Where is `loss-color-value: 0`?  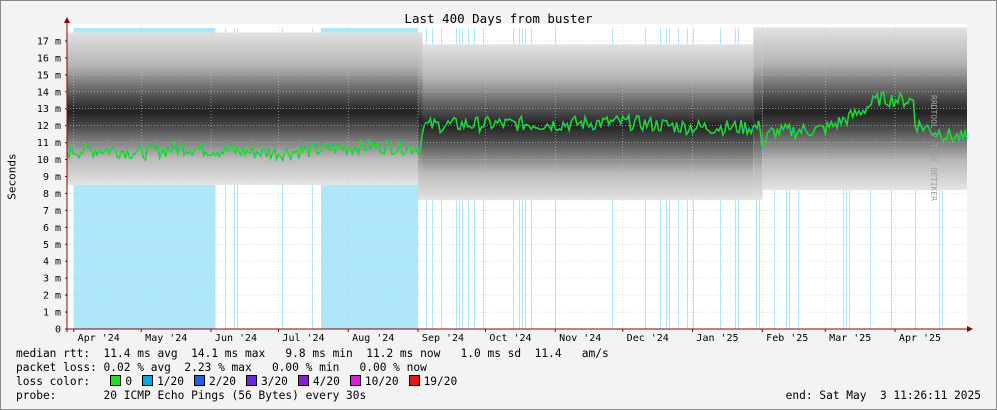
loss-color-value: 0 is located at coordinates (129, 381).